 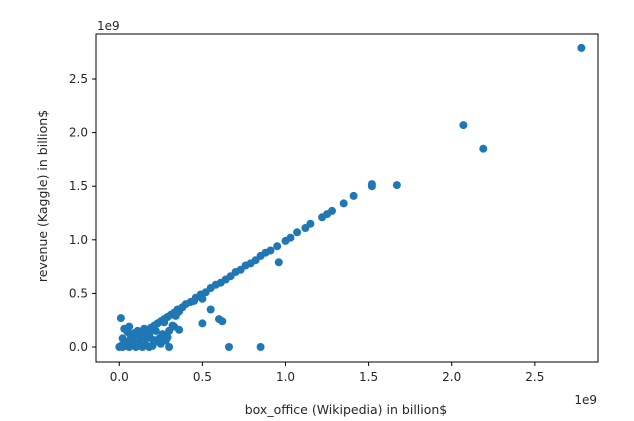 I want to click on y-tick-label: 0.5, so click(x=78, y=293).